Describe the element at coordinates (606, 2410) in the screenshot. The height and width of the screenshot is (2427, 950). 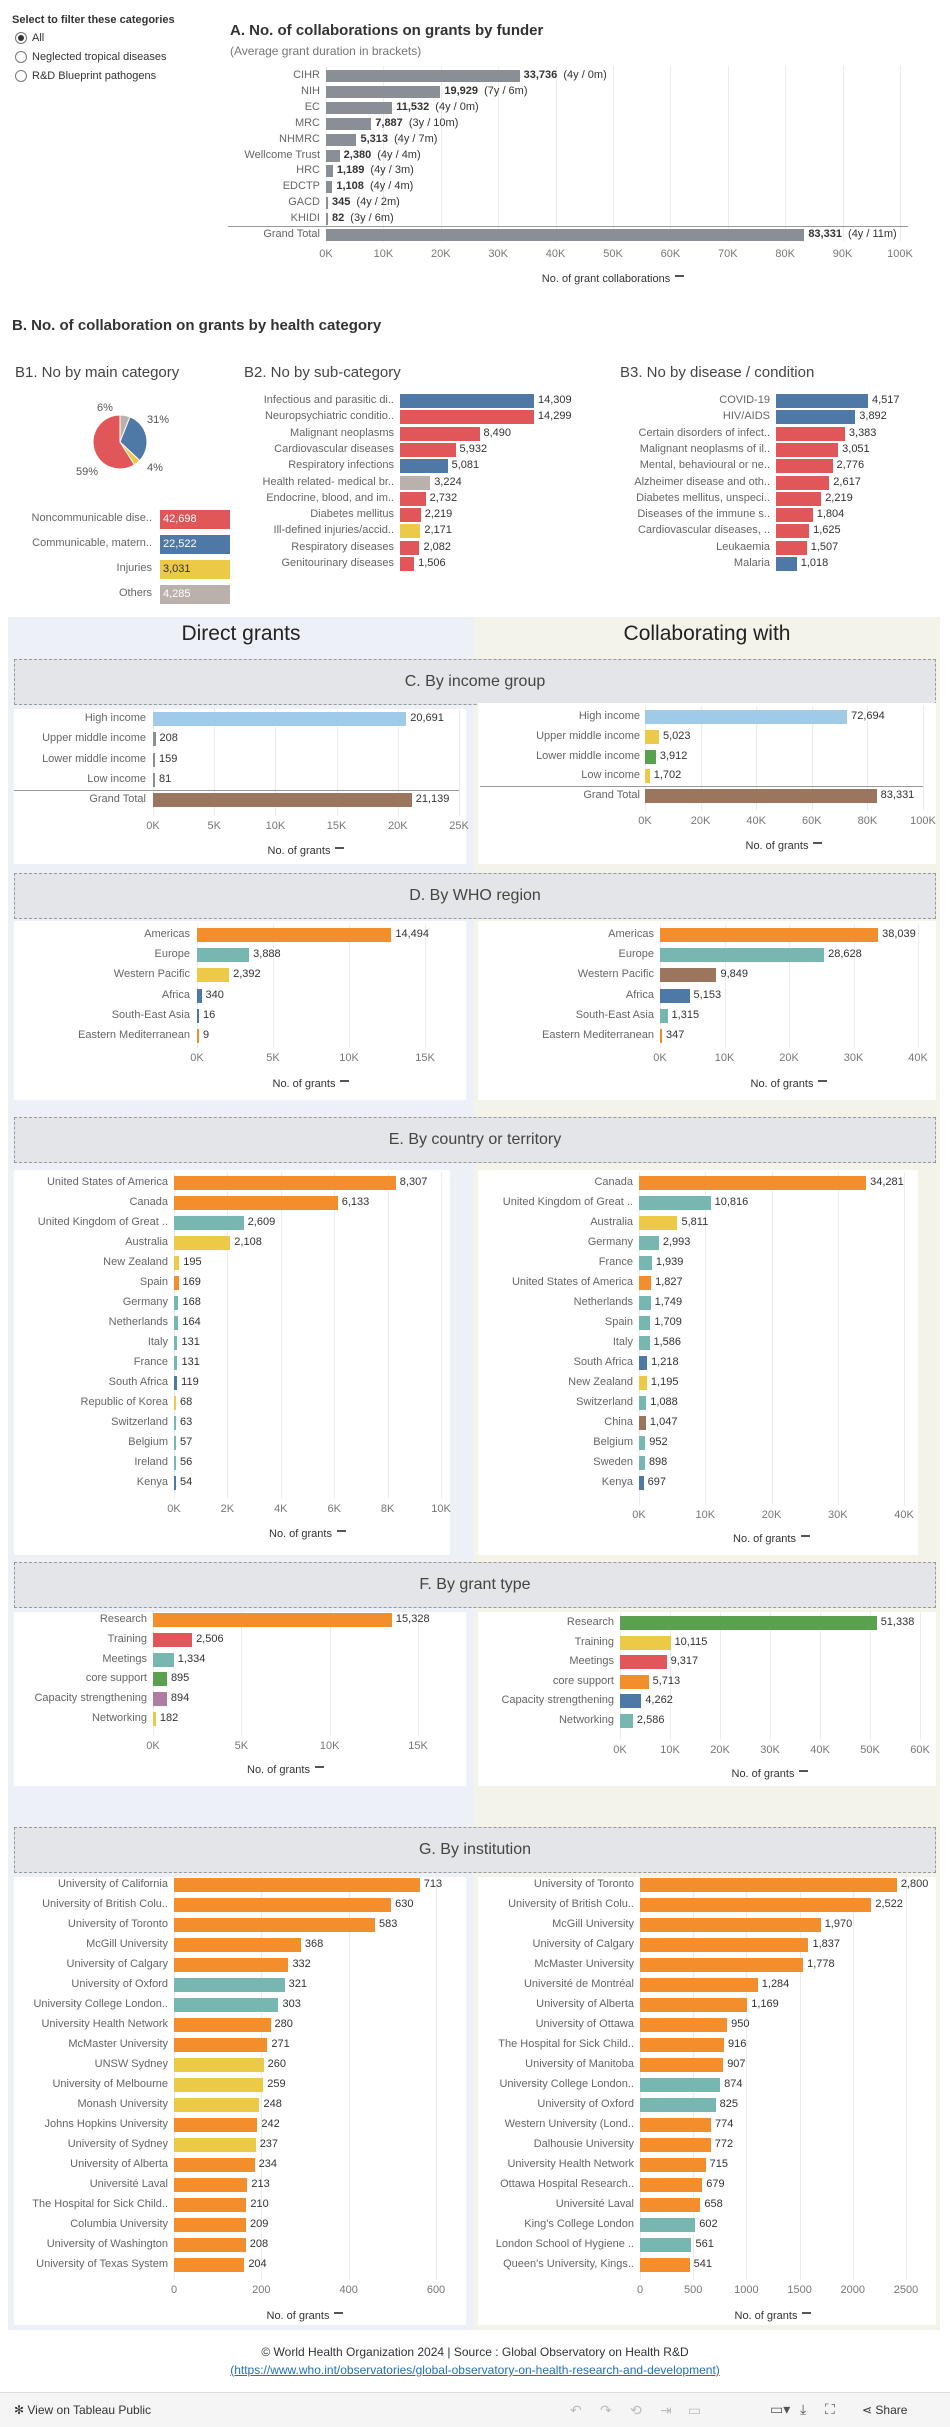
I see `redo-icon: ↷` at that location.